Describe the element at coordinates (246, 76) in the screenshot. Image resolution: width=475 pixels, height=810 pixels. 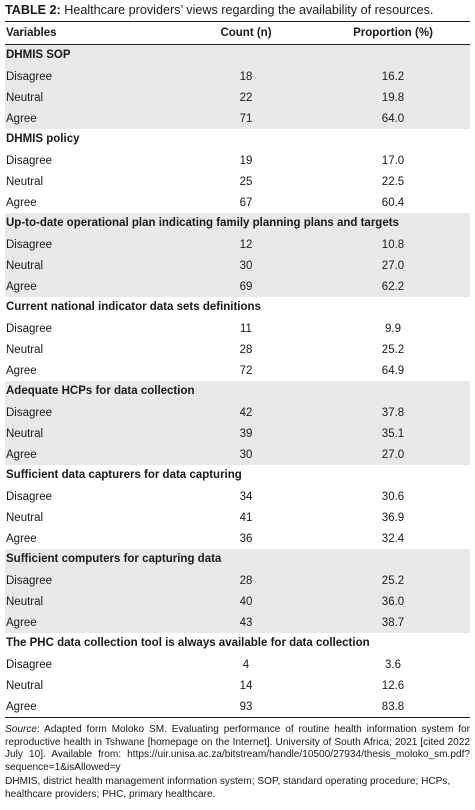
I see `row-count: 18` at that location.